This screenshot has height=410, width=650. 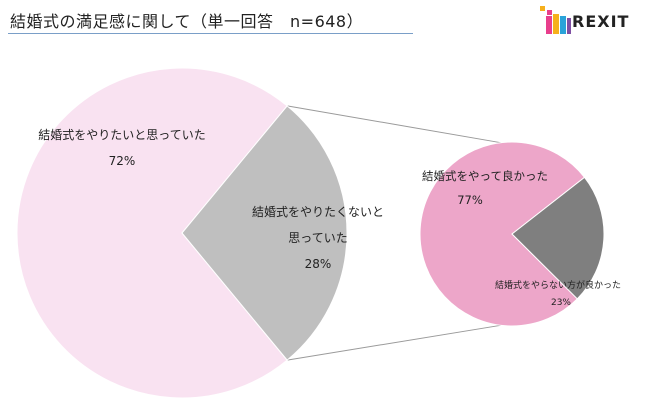 I want to click on rexit-logo-icon, so click(x=555, y=20).